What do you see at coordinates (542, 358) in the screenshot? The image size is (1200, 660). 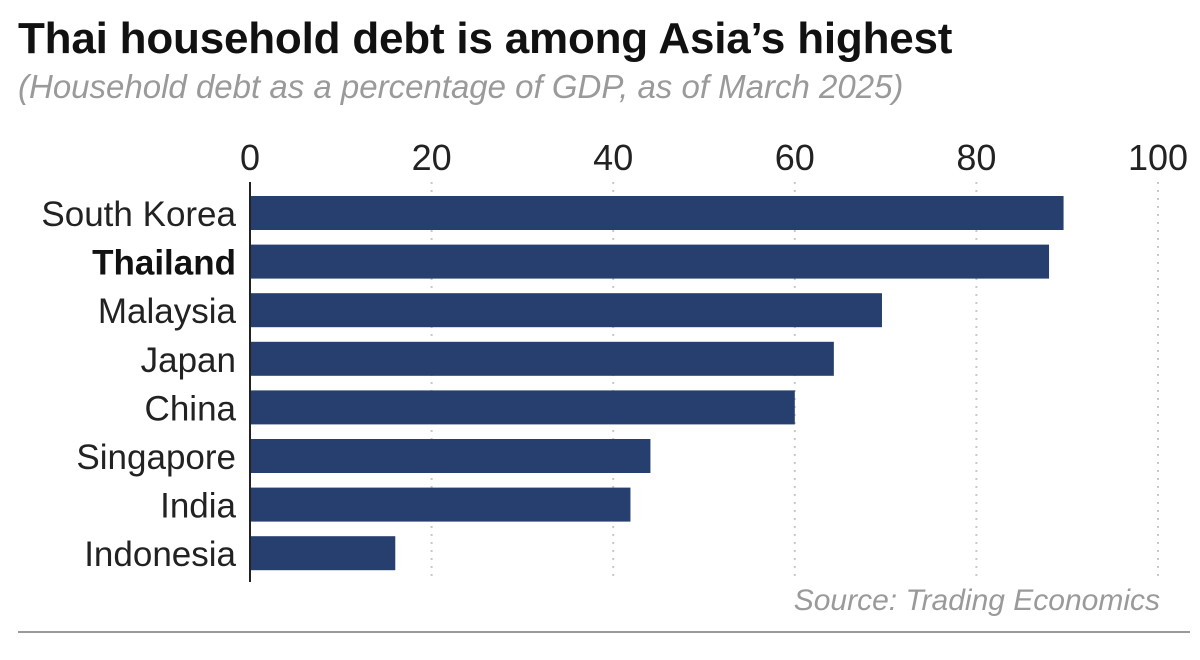 I see `bar-japan` at bounding box center [542, 358].